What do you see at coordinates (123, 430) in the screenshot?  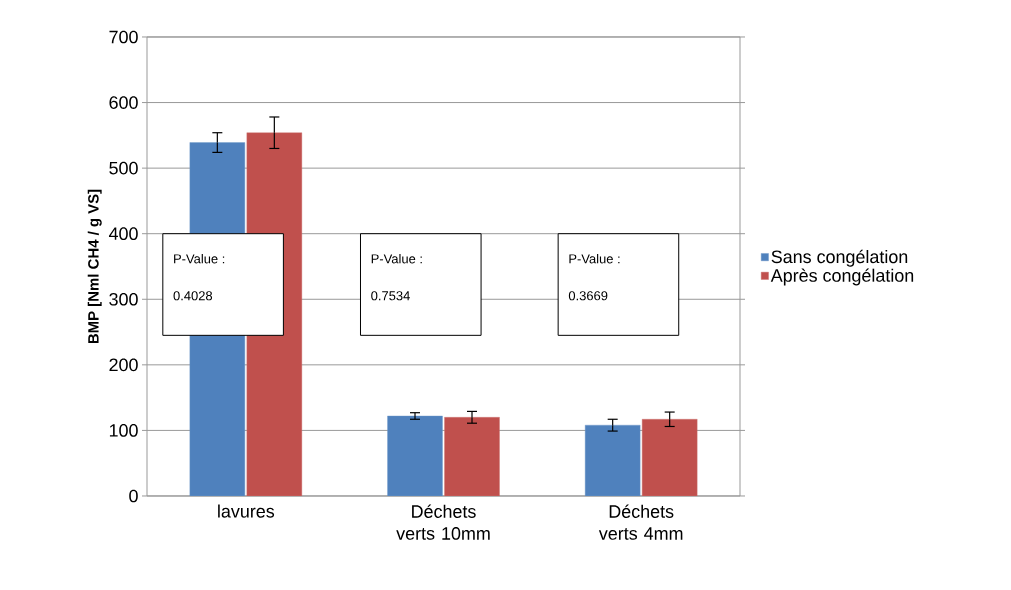 I see `y-tick-label: 100` at bounding box center [123, 430].